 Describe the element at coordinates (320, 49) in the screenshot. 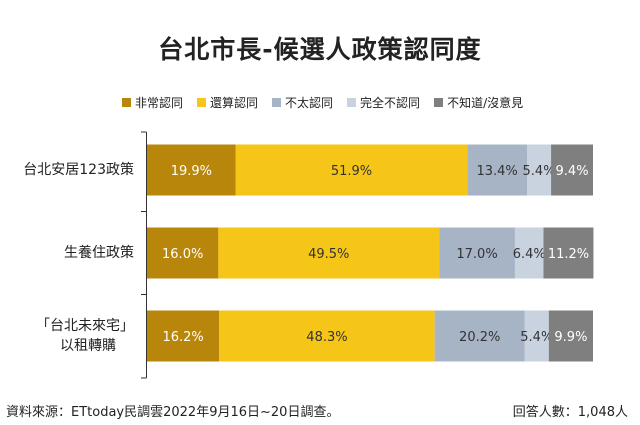

I see `chart-title: 台北市長-候選人政策認同度` at that location.